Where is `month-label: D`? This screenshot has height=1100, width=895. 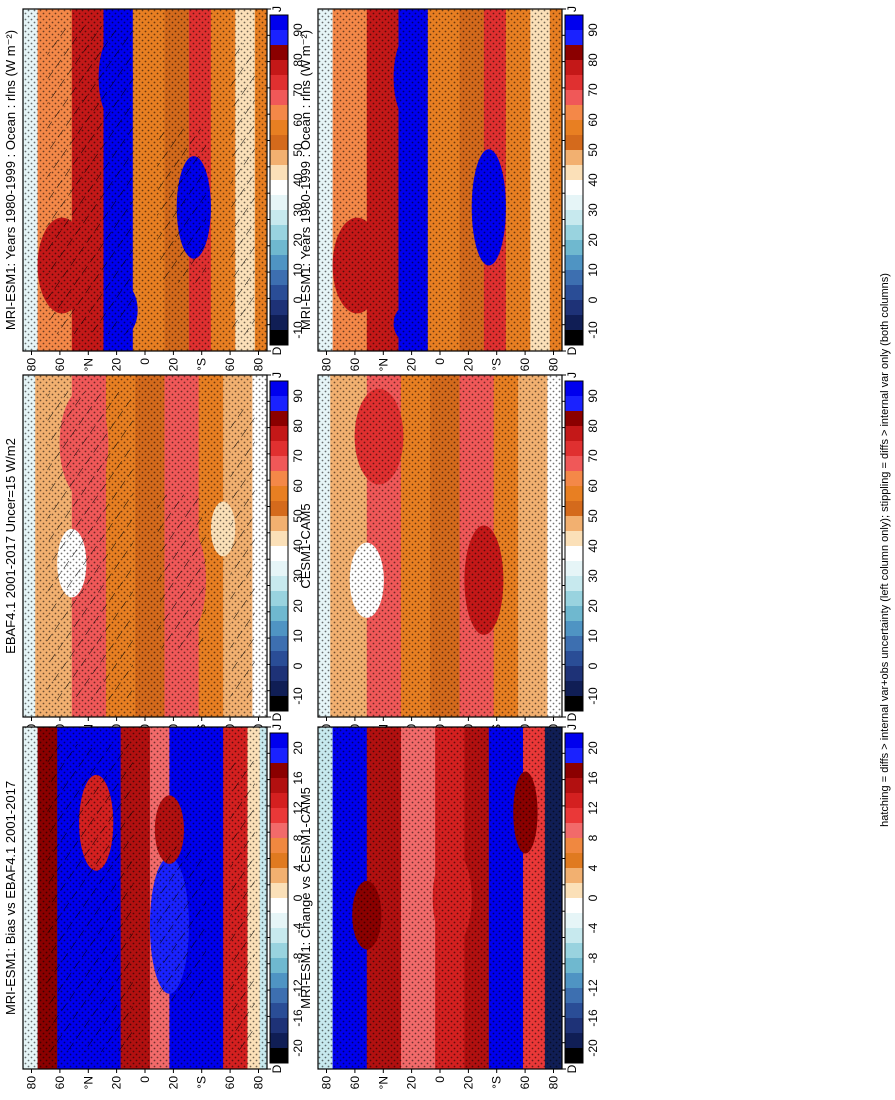 month-label: D is located at coordinates (572, 1068).